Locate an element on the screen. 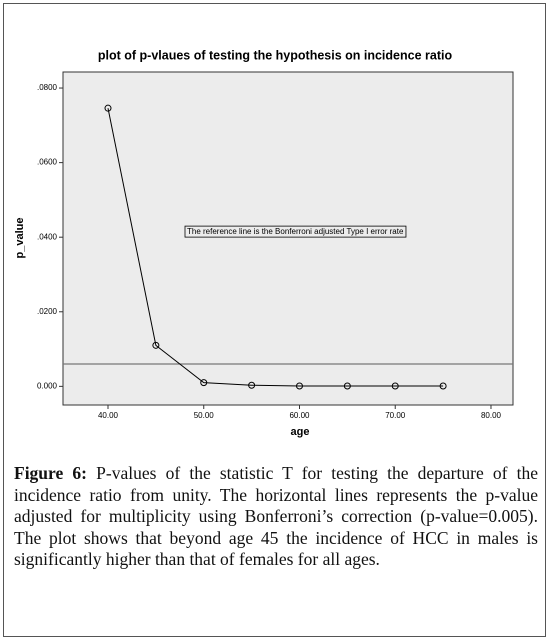 The image size is (551, 642). y-tick-label: .0600 is located at coordinates (47, 162).